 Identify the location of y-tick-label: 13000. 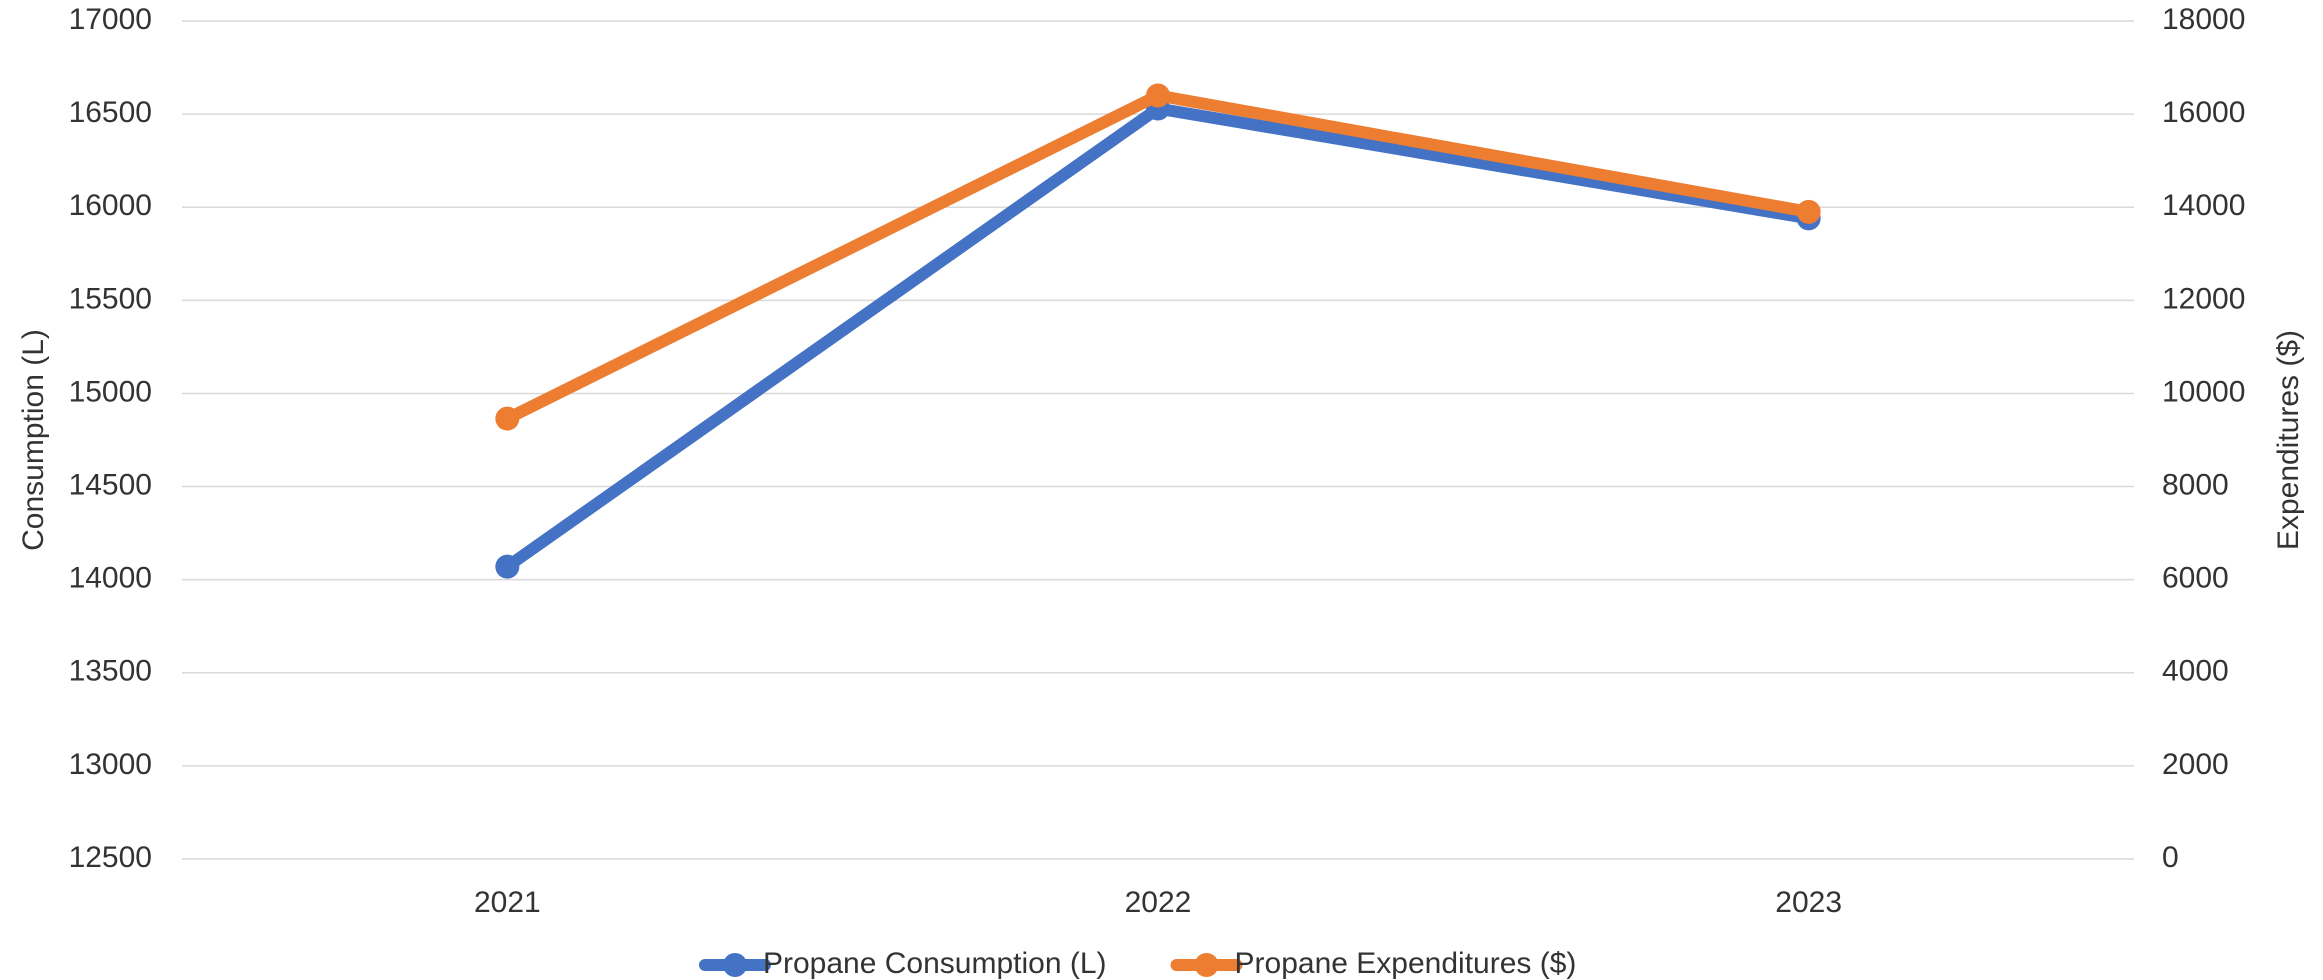
(110, 764).